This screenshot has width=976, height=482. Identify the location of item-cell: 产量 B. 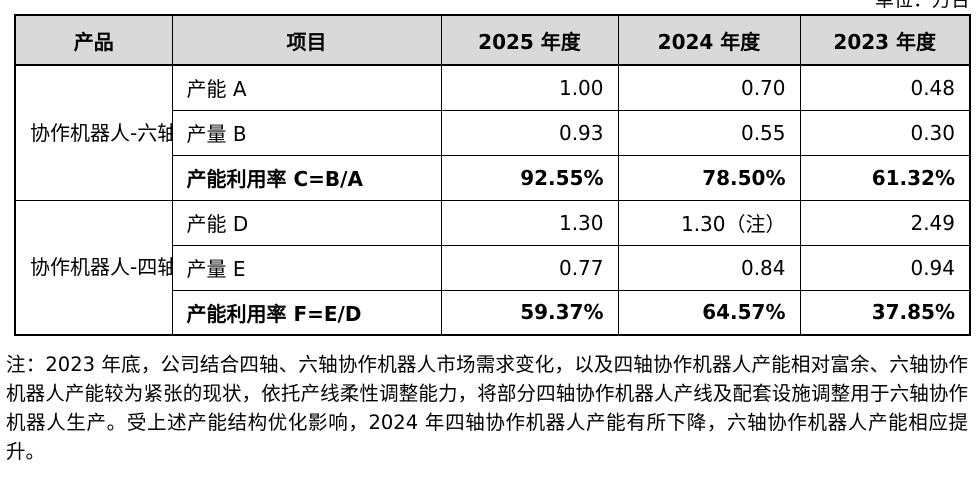
(306, 132).